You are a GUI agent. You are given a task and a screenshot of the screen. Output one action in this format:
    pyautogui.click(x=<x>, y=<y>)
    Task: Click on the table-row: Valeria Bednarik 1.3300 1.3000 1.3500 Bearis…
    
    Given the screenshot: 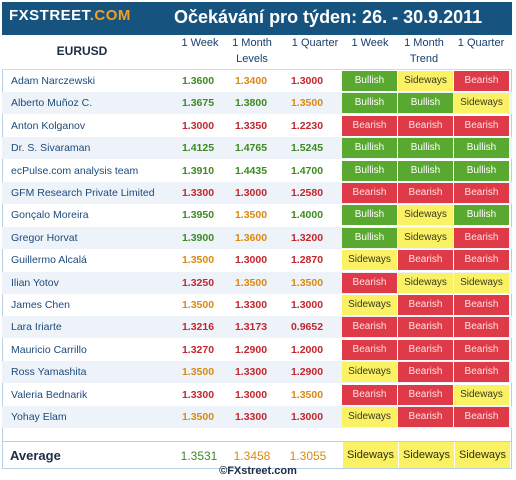 What is the action you would take?
    pyautogui.click(x=257, y=395)
    